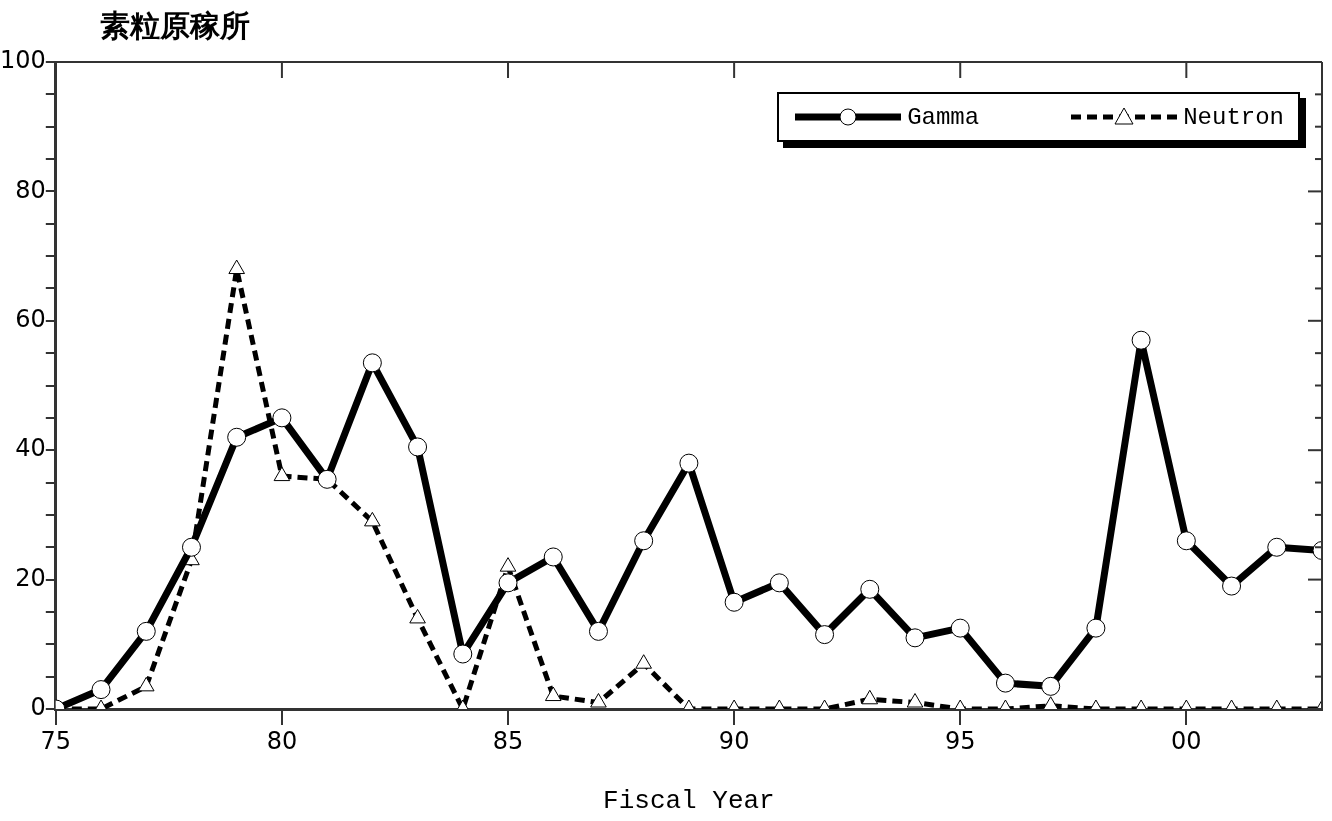 Image resolution: width=1332 pixels, height=821 pixels. What do you see at coordinates (734, 740) in the screenshot?
I see `x-tick-label: 90` at bounding box center [734, 740].